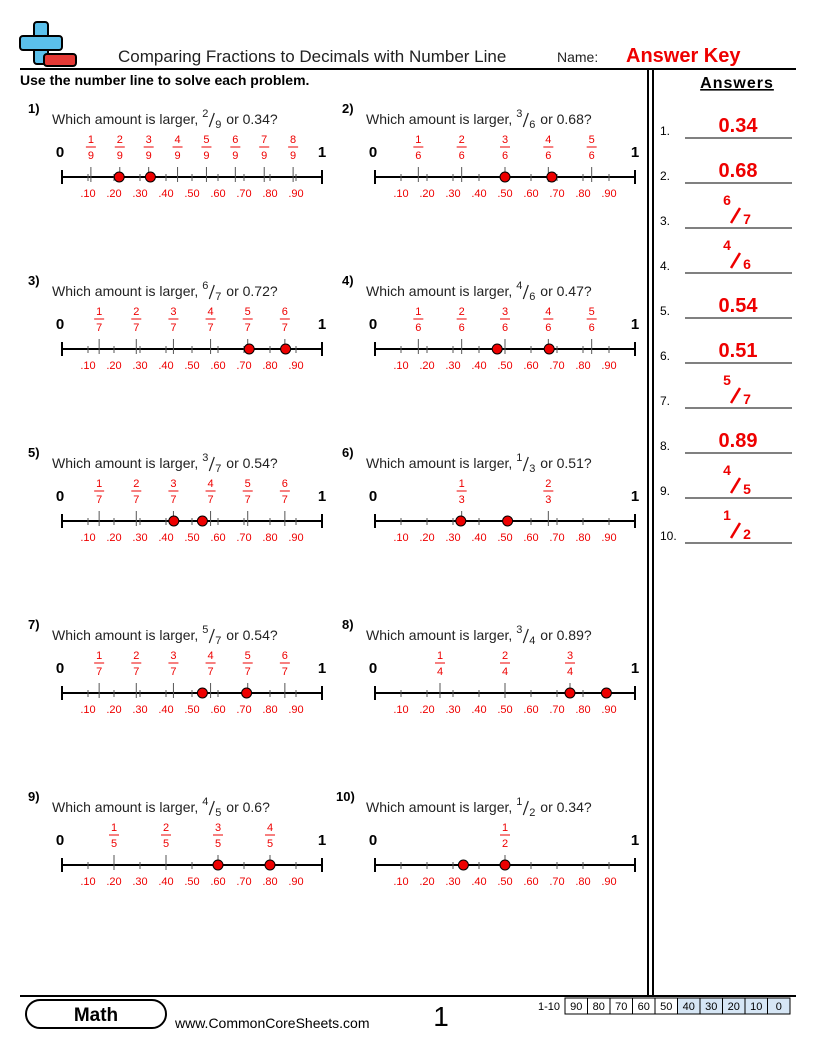 The height and width of the screenshot is (1056, 816). I want to click on answer-denominator: 5, so click(747, 489).